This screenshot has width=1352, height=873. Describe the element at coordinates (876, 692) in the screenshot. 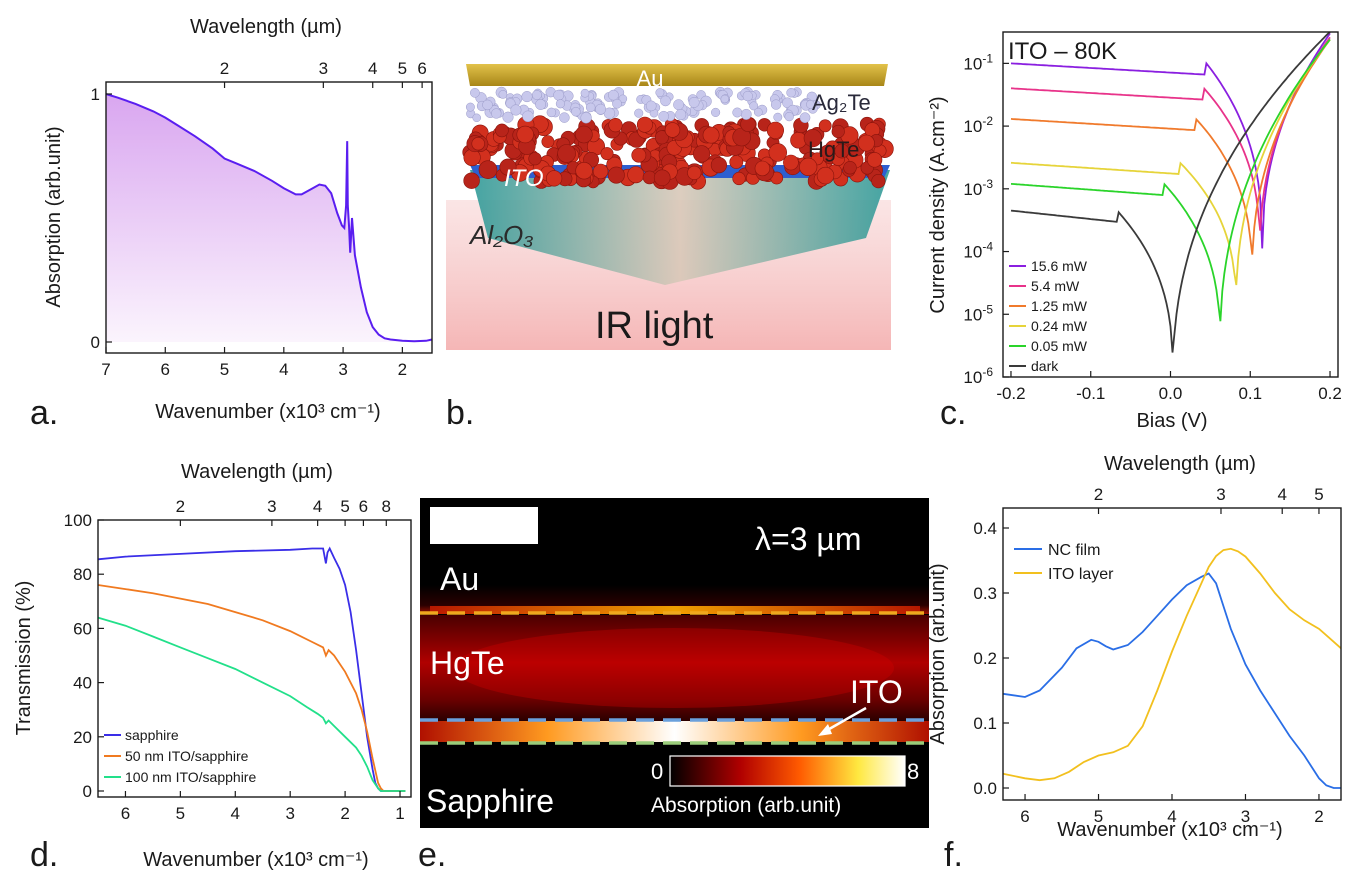

I see `region-label-ito: ITO` at that location.